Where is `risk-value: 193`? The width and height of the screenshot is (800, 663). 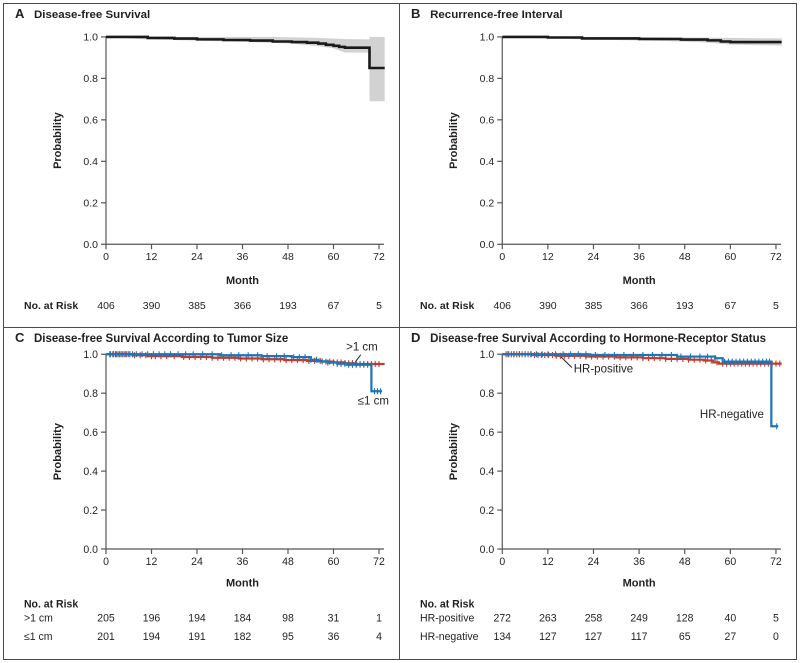
risk-value: 193 is located at coordinates (685, 306).